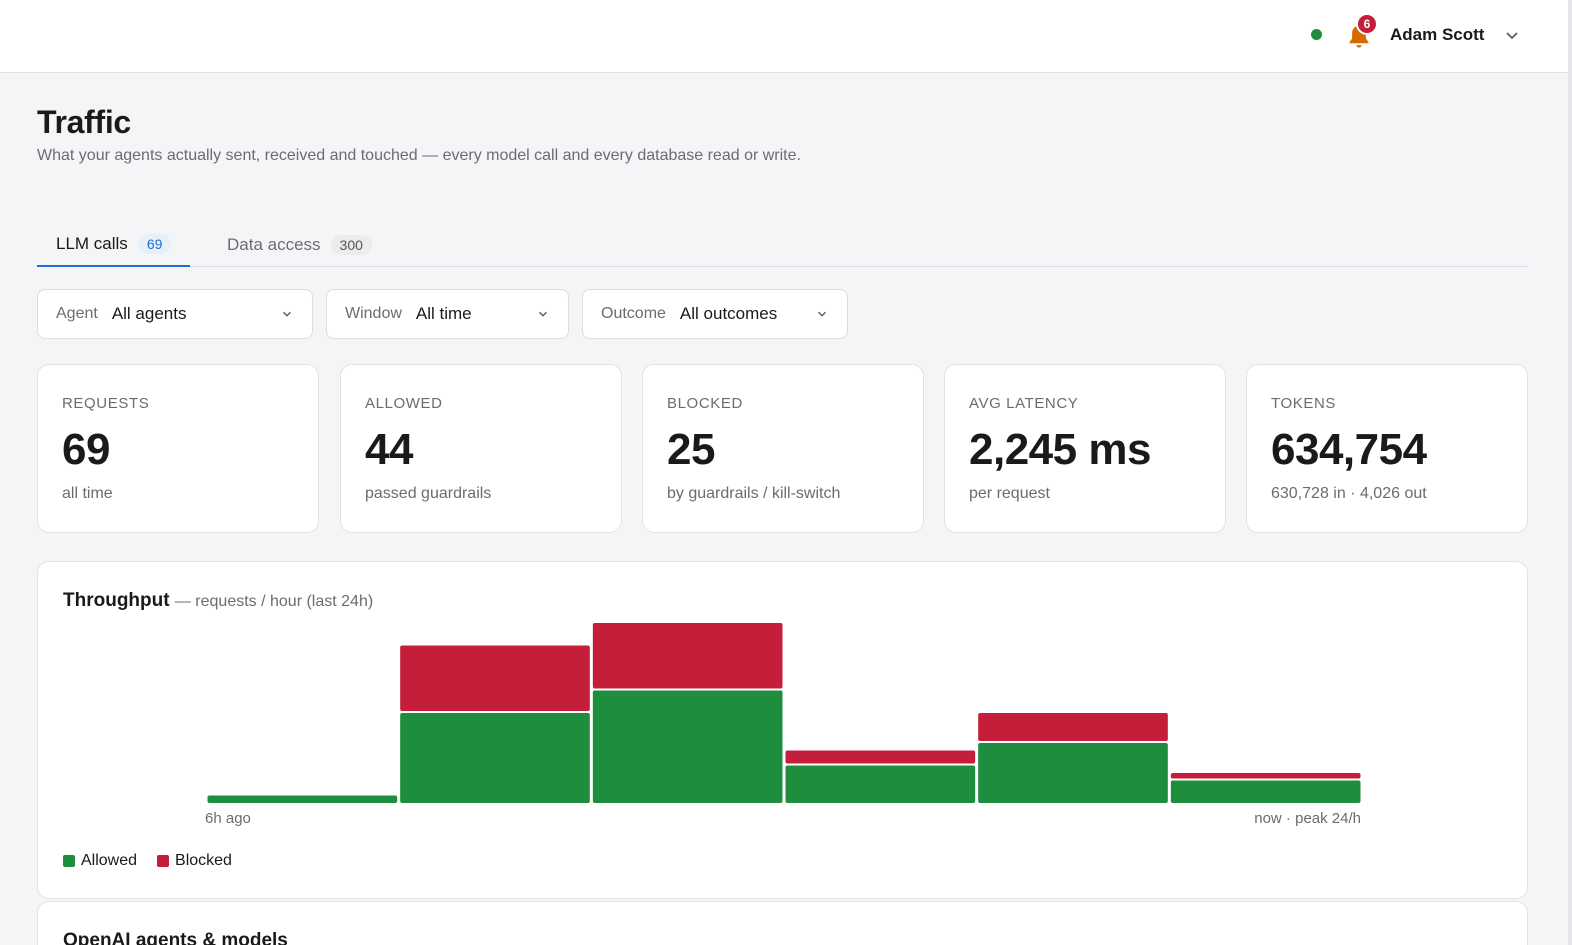 This screenshot has width=1572, height=945. I want to click on legend-label: Allowed, so click(109, 860).